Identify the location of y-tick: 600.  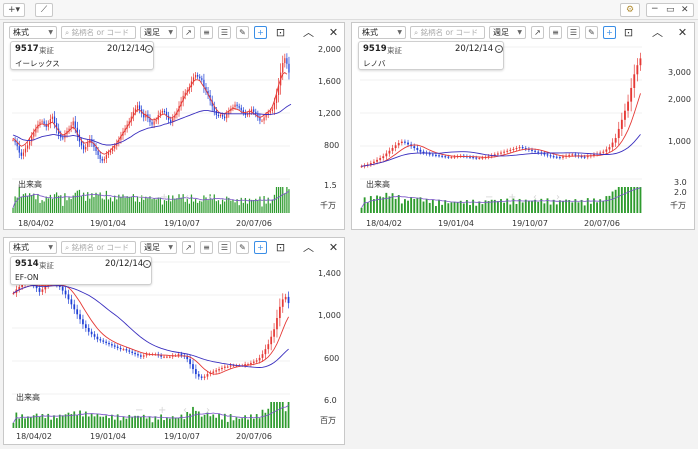
(332, 358).